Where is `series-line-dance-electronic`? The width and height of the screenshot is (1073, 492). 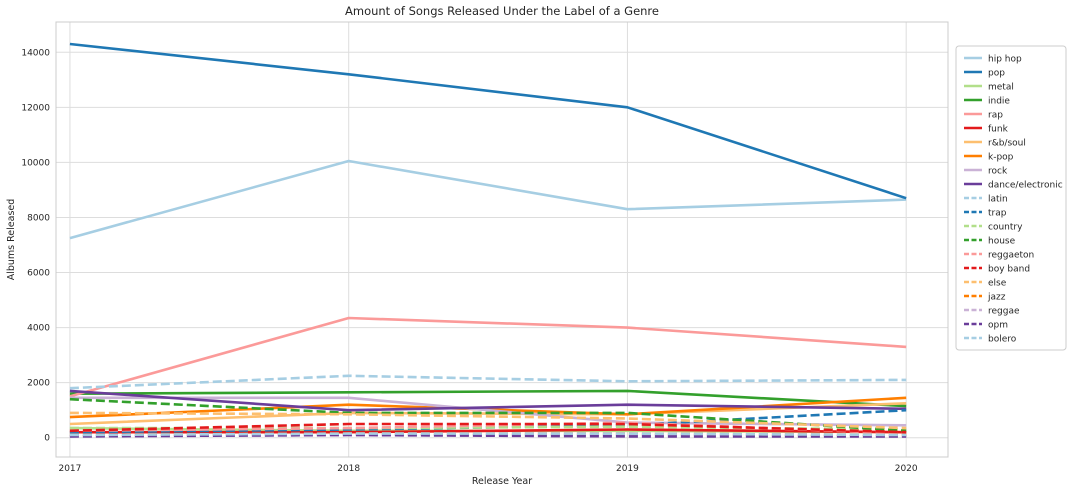
series-line-dance-electronic is located at coordinates (488, 400).